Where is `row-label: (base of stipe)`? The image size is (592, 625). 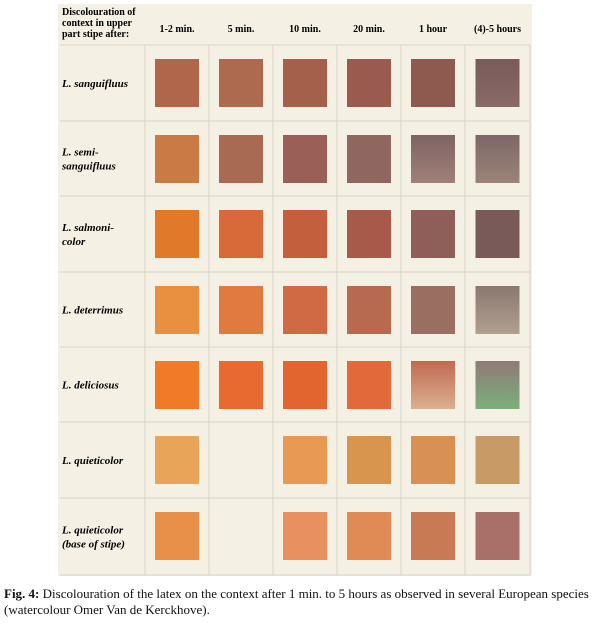 row-label: (base of stipe) is located at coordinates (93, 545).